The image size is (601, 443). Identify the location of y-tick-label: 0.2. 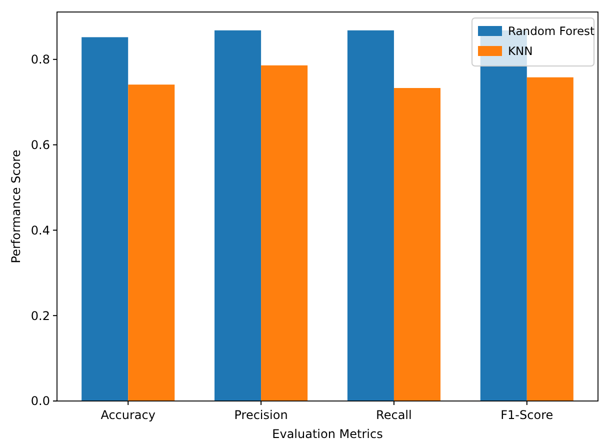
(40, 315).